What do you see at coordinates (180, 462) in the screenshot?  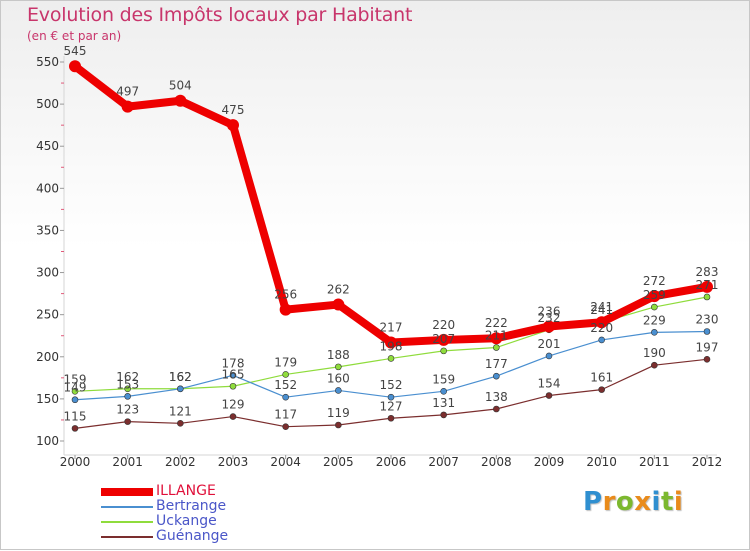 I see `x-tick-label: 2002` at bounding box center [180, 462].